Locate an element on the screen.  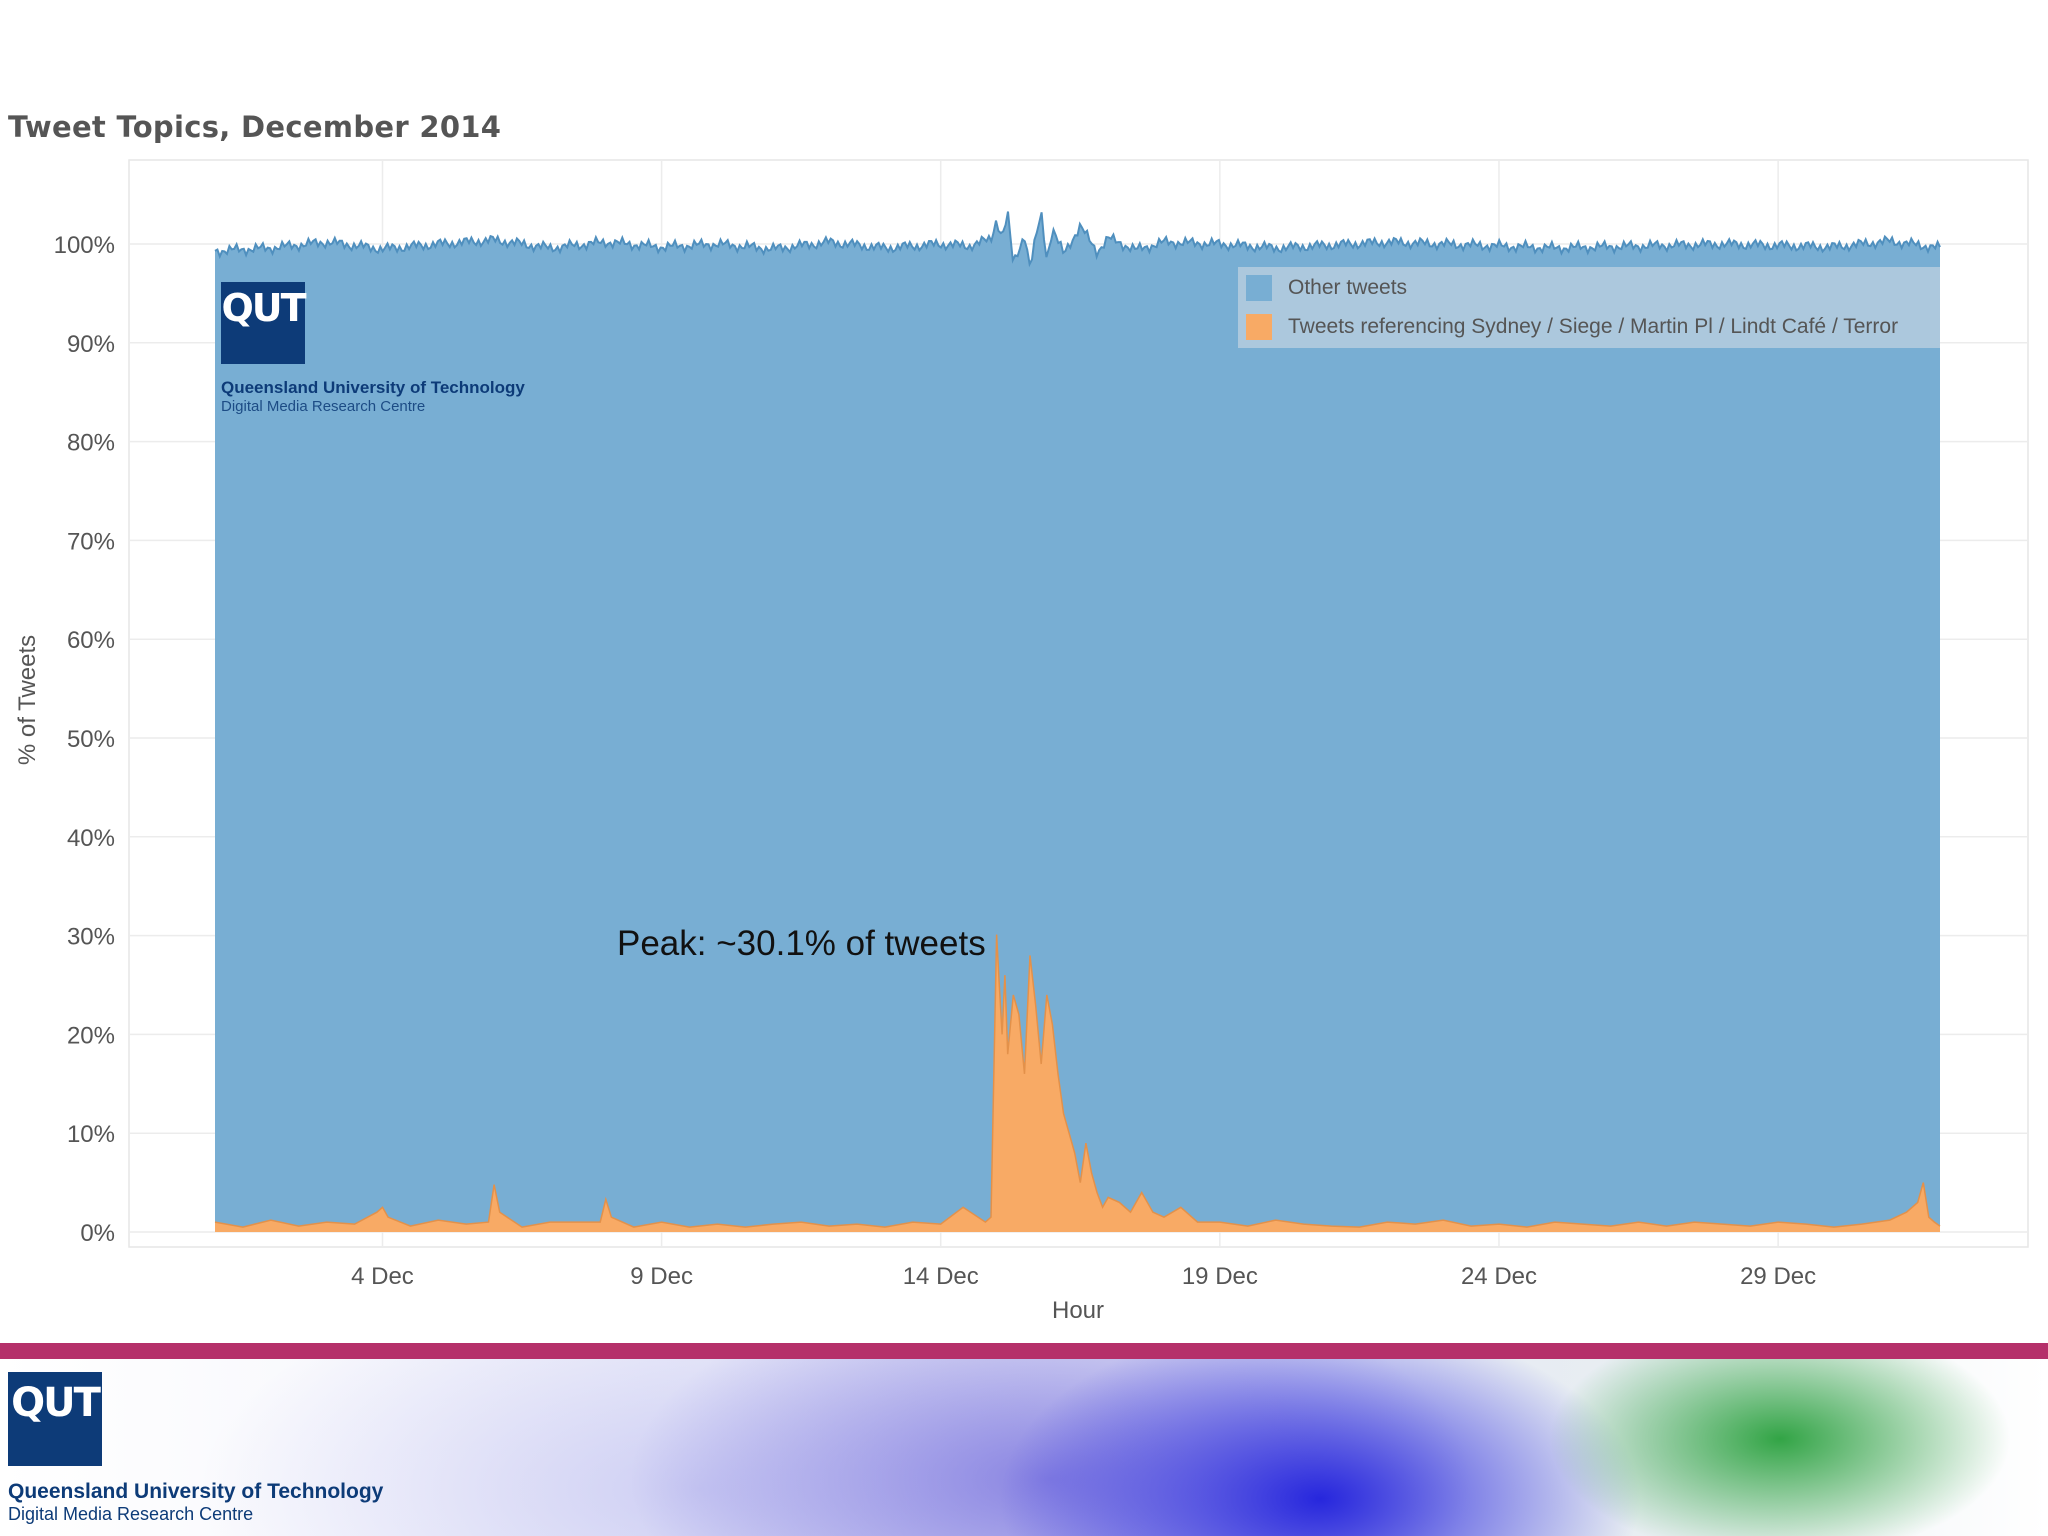
qut-logo-name: Queensland University of Technology is located at coordinates (373, 387).